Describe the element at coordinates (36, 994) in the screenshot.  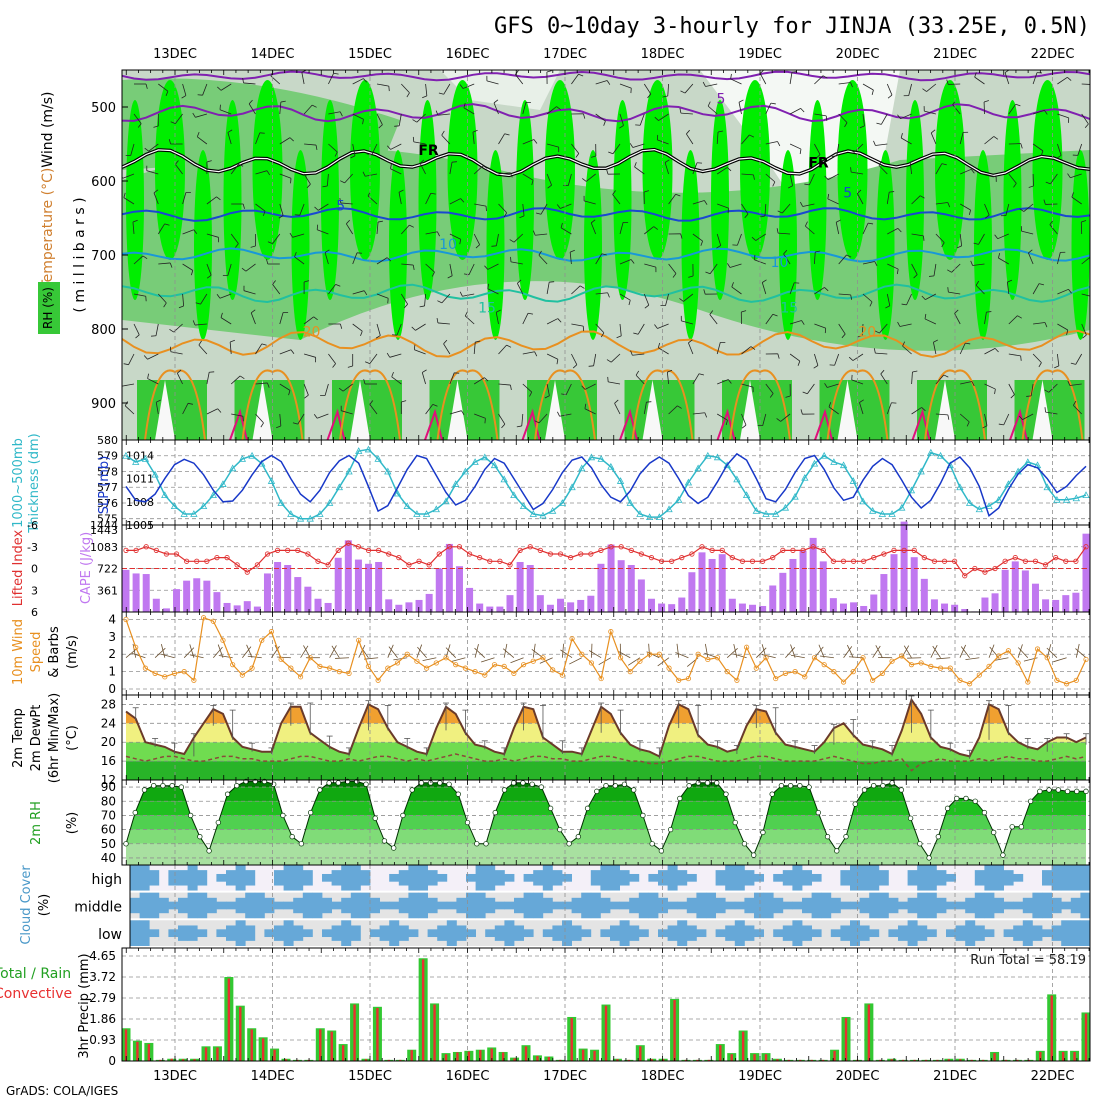
I see `legend-convective: Convective` at that location.